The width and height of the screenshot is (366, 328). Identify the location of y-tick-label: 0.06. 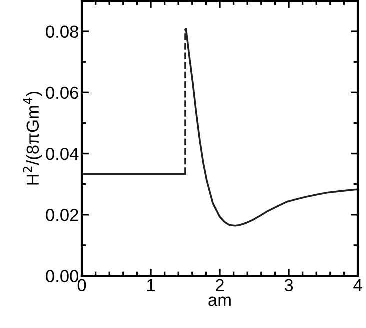
(62, 93).